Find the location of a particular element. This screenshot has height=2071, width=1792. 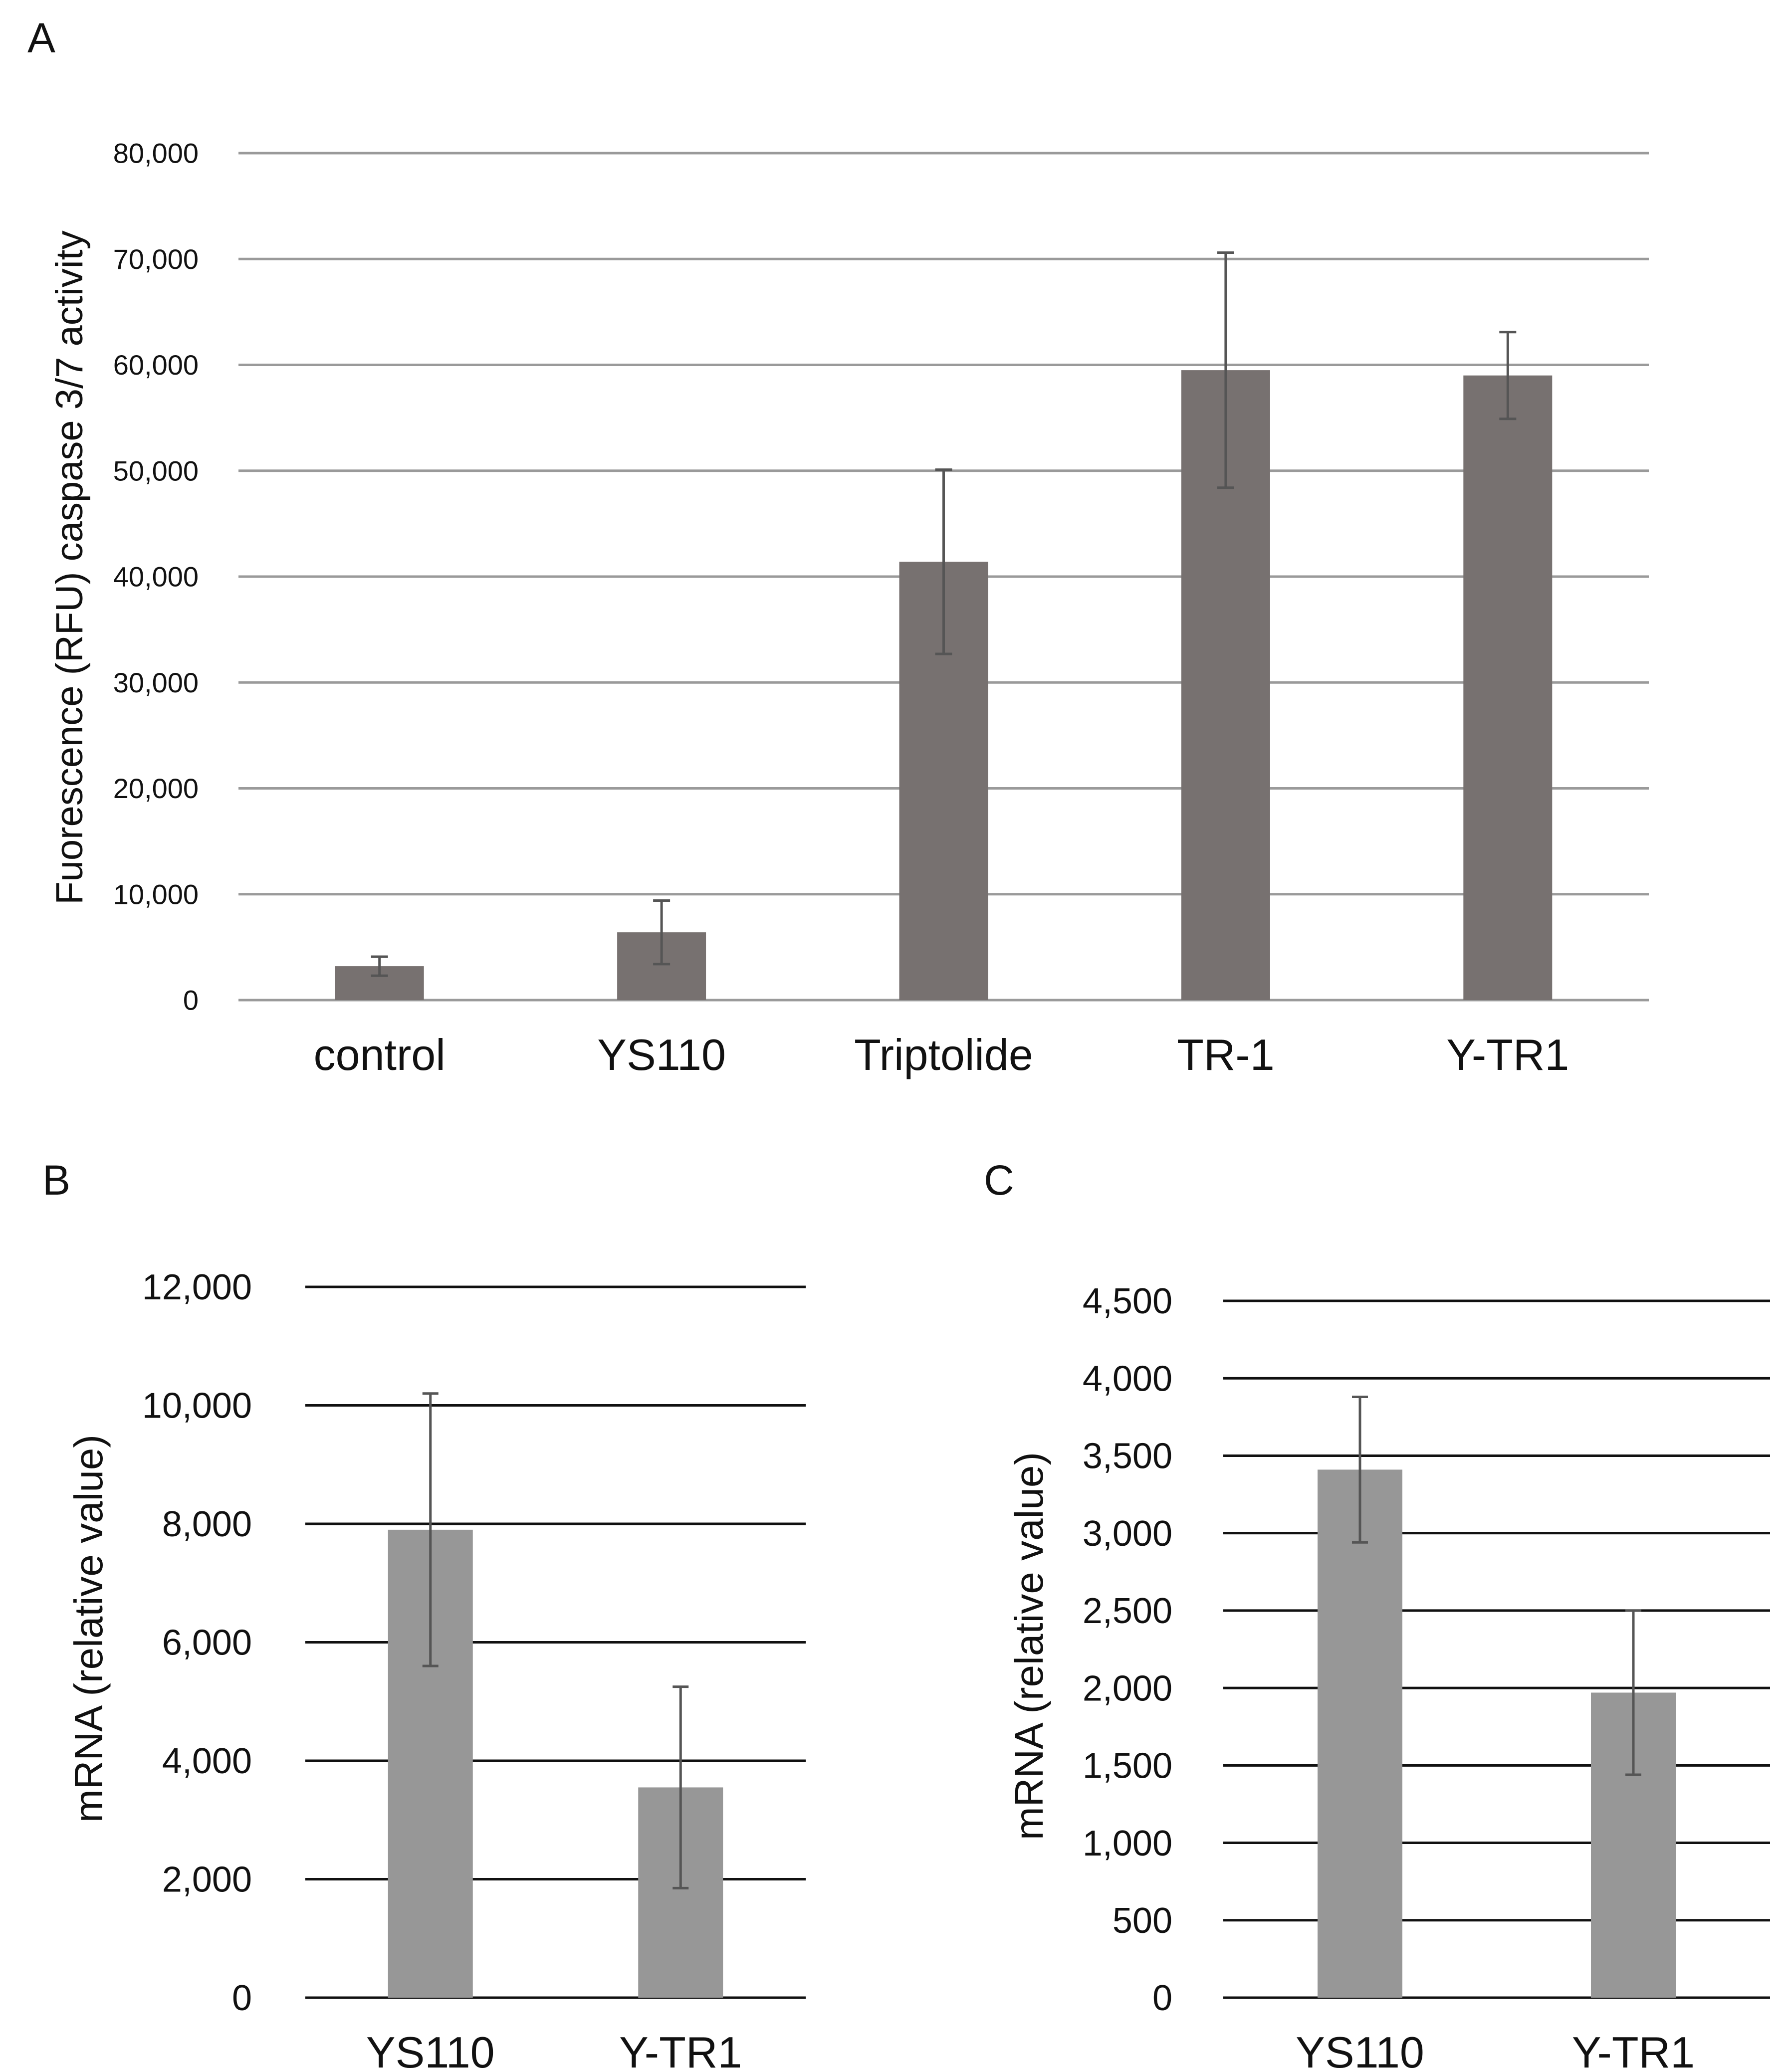

panel-letter-a: A is located at coordinates (41, 37).